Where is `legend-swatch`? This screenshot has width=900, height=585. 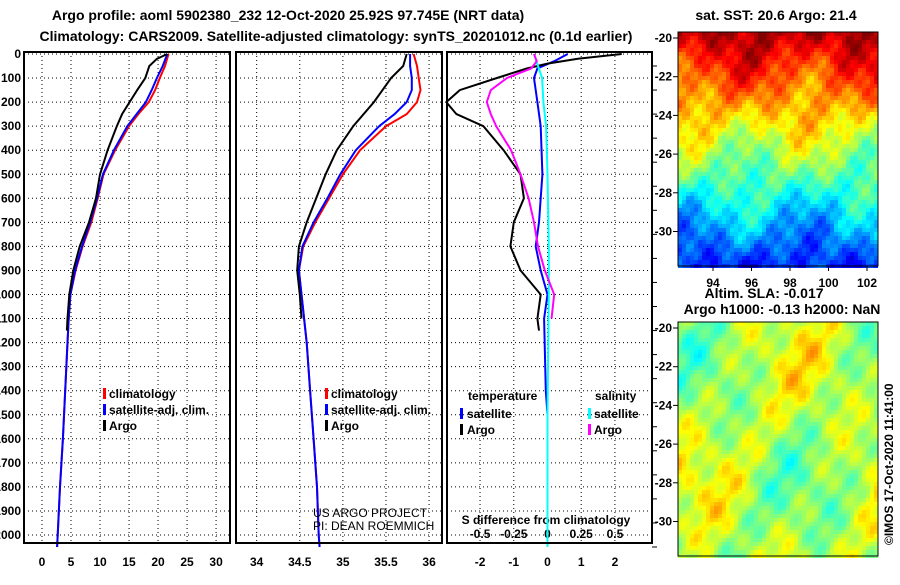 legend-swatch is located at coordinates (461, 429).